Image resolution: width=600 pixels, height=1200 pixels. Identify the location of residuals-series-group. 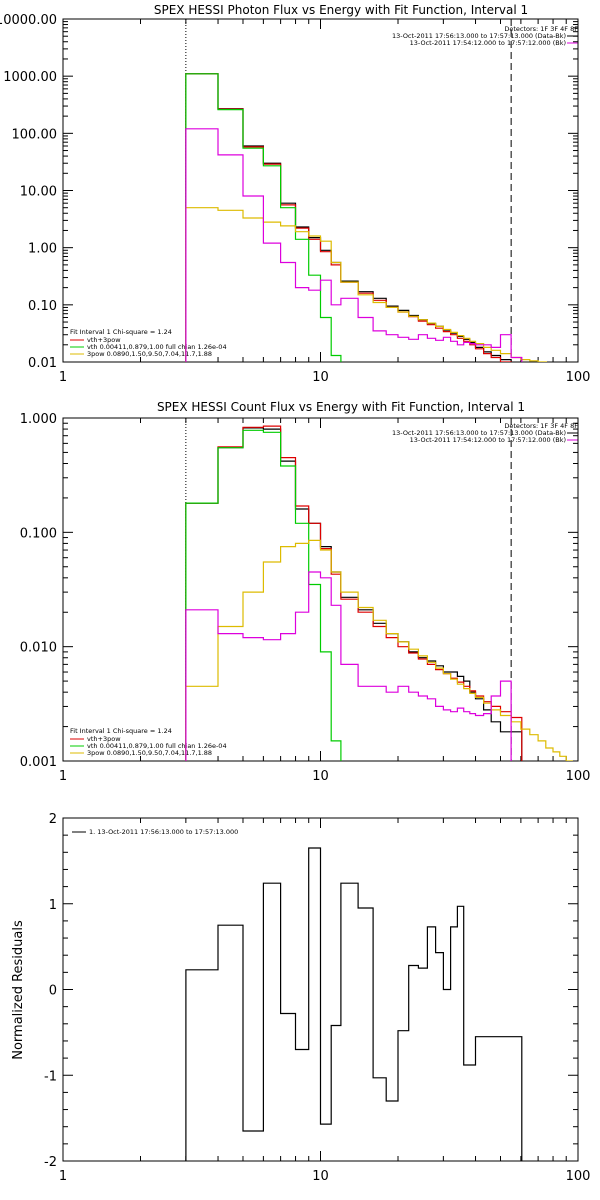
(354, 1004).